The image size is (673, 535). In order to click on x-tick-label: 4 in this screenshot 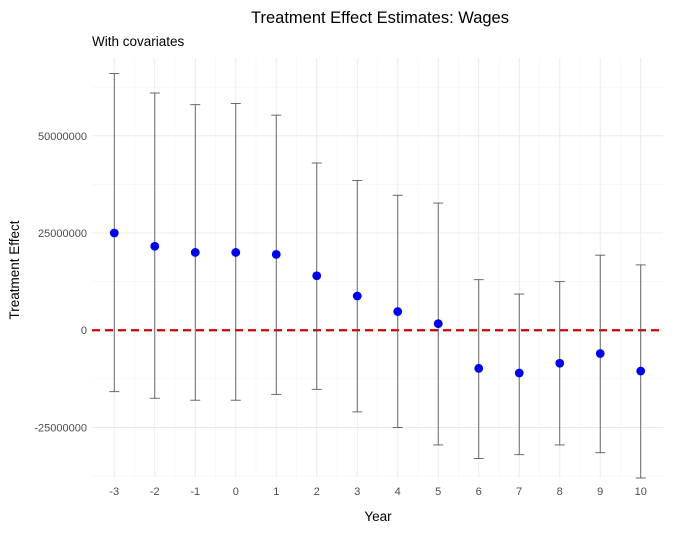, I will do `click(398, 492)`.